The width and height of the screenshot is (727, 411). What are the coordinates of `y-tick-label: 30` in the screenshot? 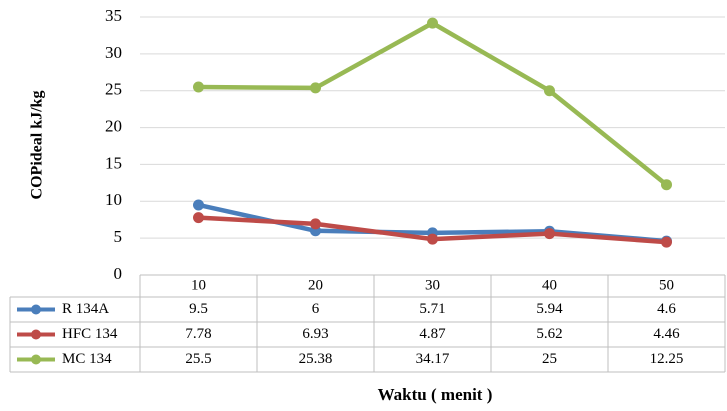 It's located at (113, 52).